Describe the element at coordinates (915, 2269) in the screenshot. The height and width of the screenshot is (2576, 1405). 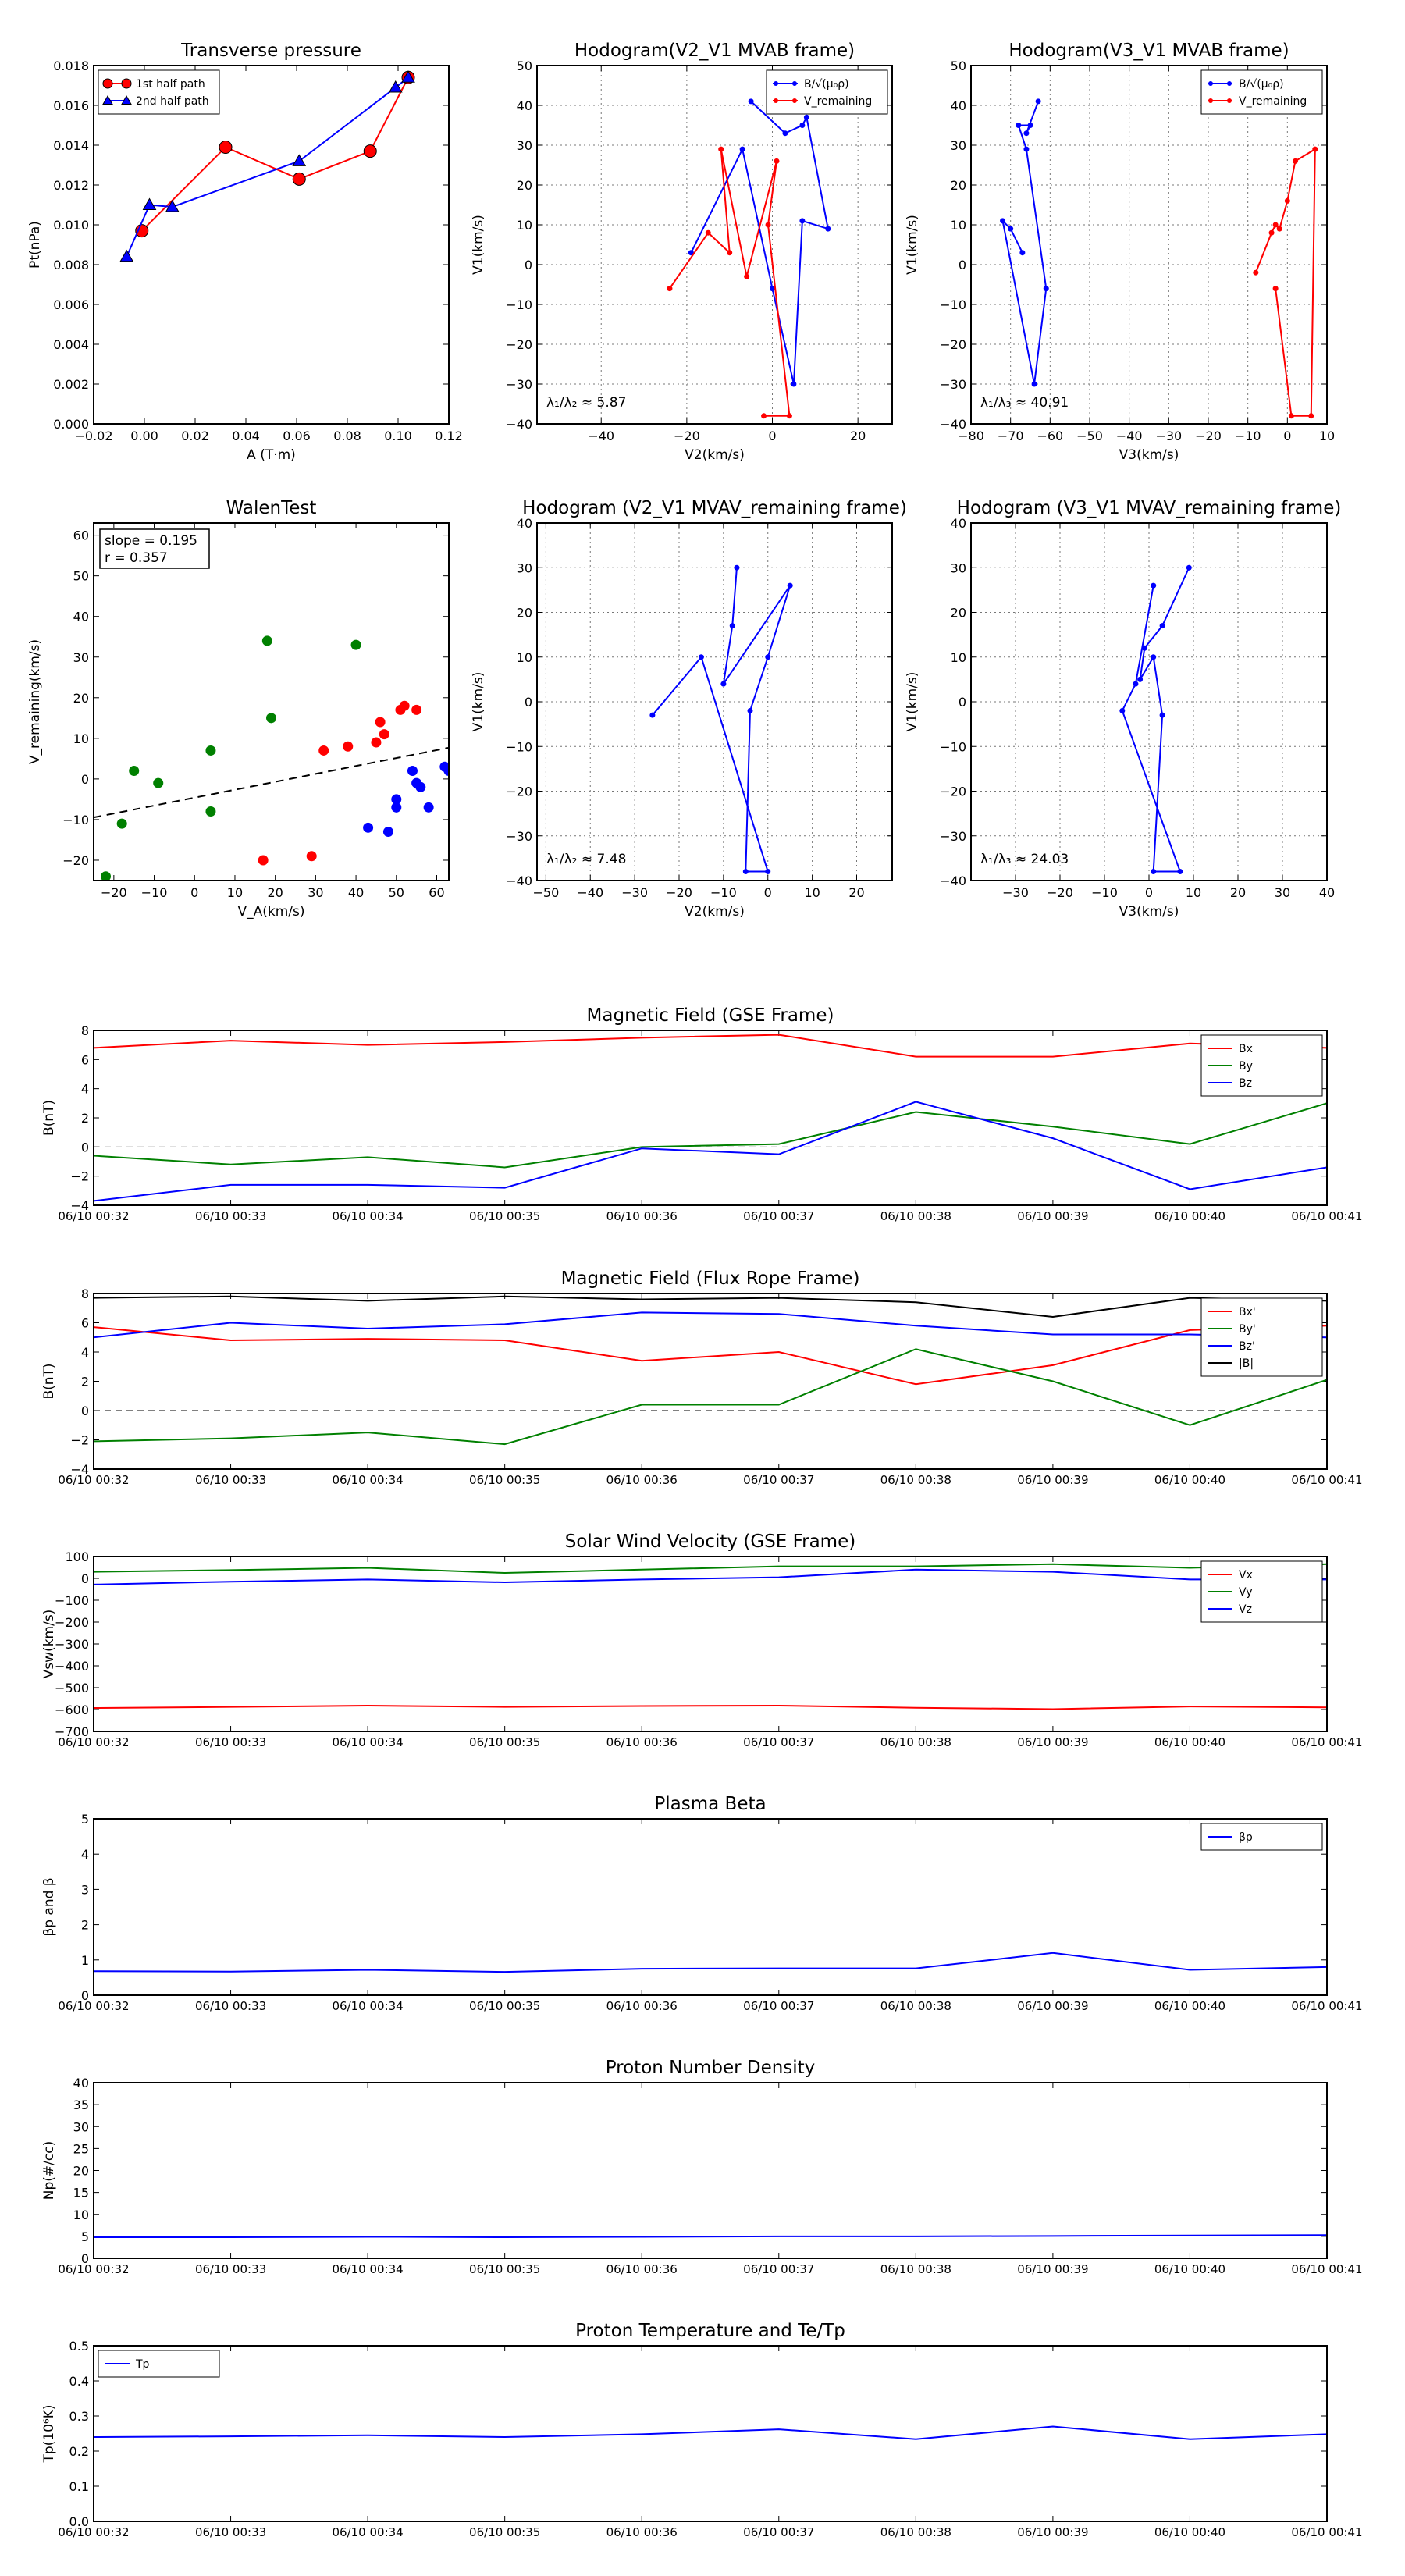
I see `x-tick-label: 06/10 00:38` at that location.